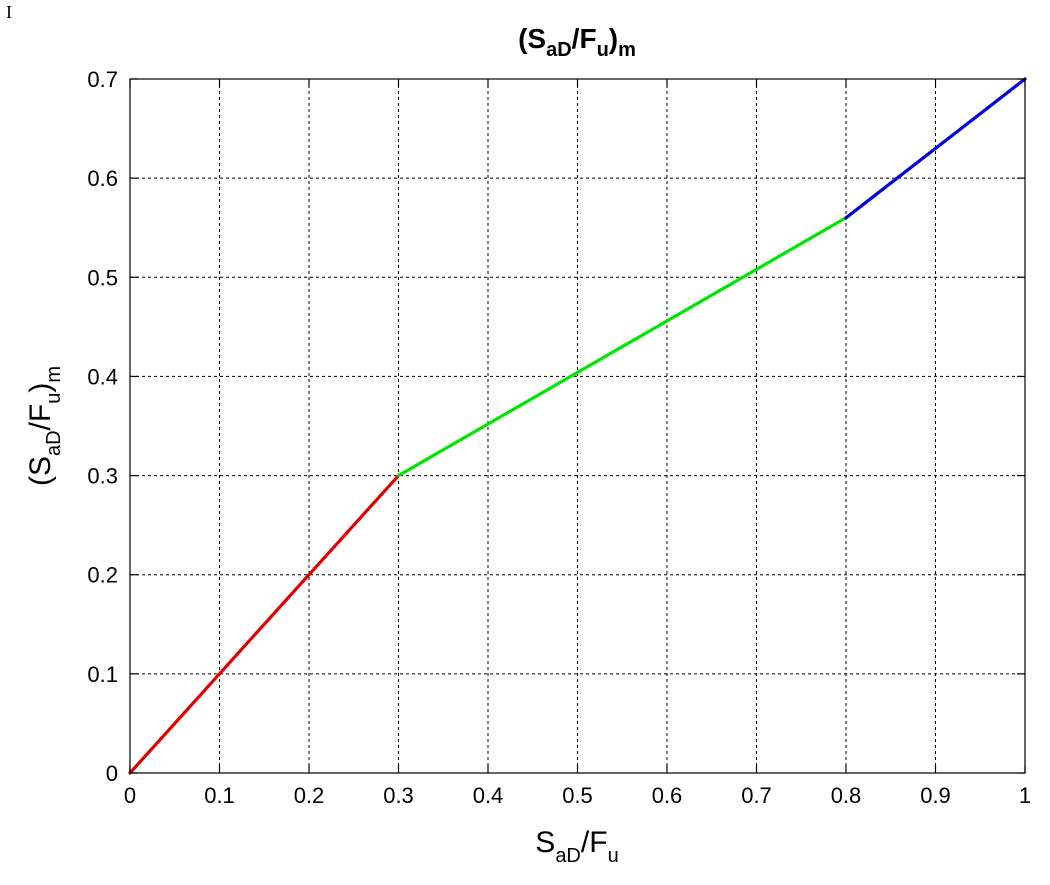 The width and height of the screenshot is (1050, 885). What do you see at coordinates (102, 476) in the screenshot?
I see `y-tick-label: 0.3` at bounding box center [102, 476].